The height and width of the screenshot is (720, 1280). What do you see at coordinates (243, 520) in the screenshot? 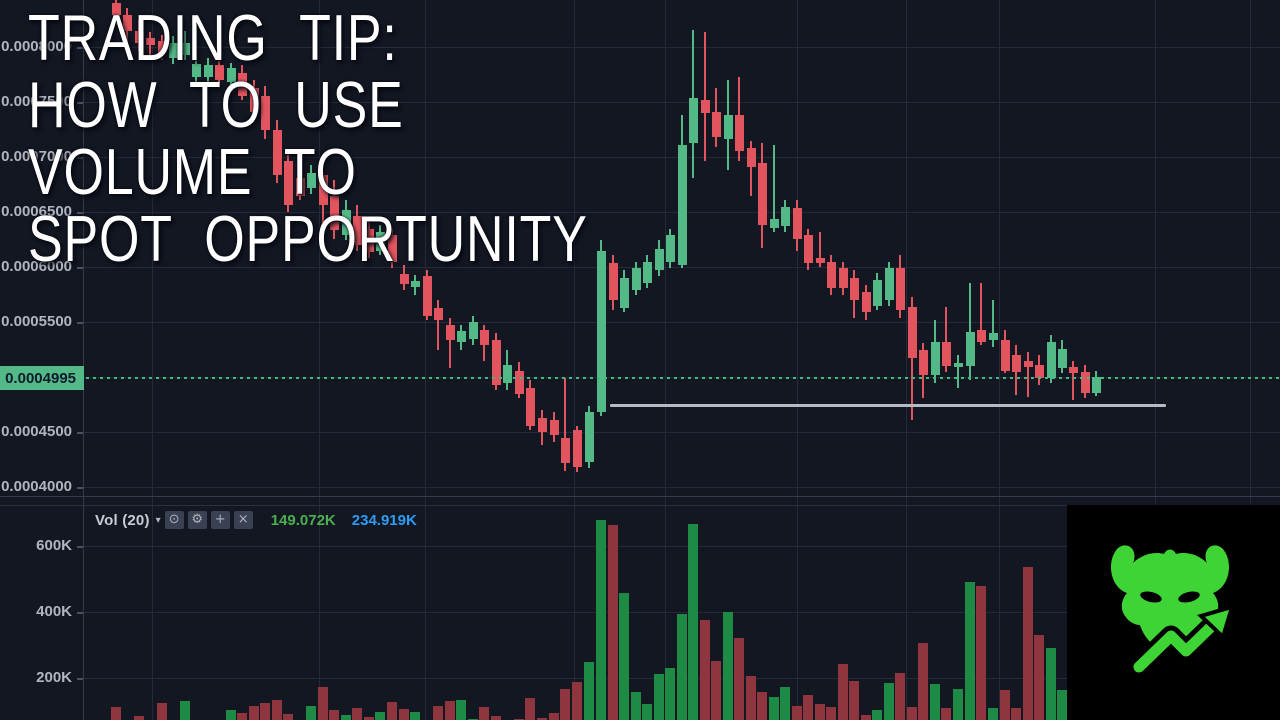
I see `remove-close-icon: ×` at bounding box center [243, 520].